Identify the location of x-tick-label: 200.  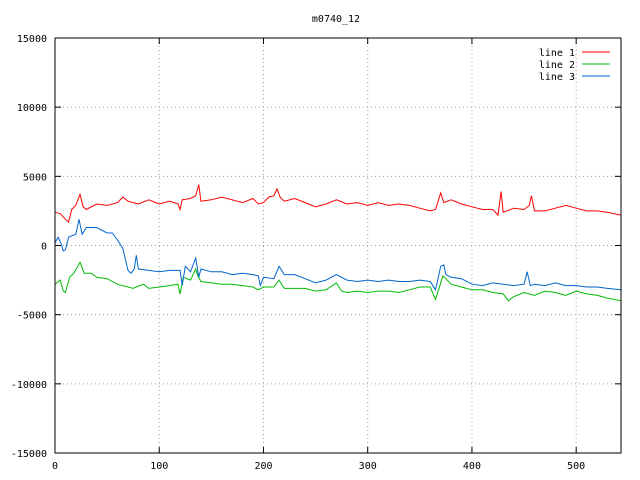
(263, 466).